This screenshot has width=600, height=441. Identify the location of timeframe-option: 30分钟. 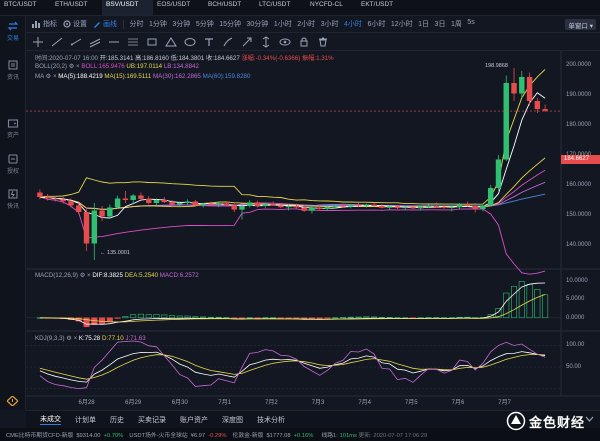
(257, 24).